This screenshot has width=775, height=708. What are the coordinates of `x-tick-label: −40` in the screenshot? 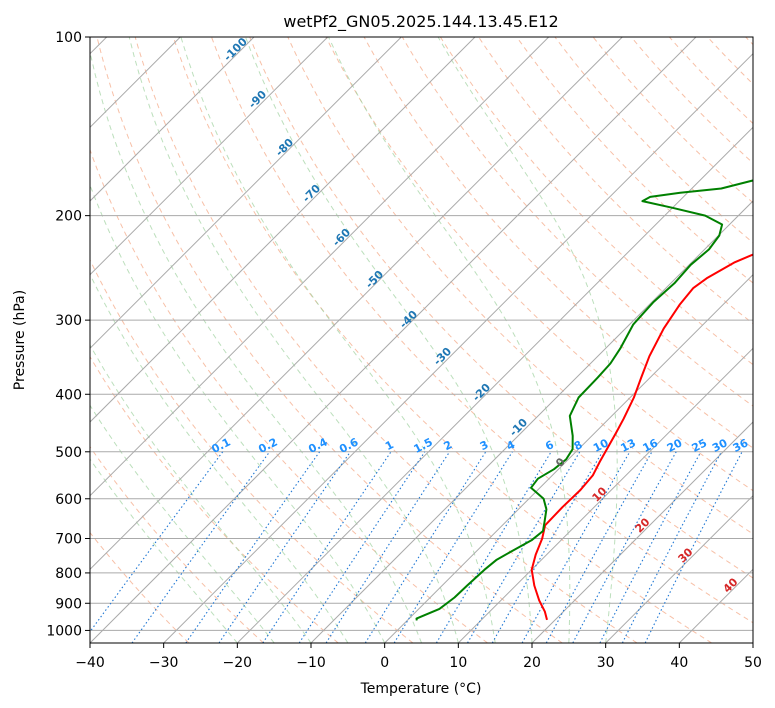 It's located at (90, 663).